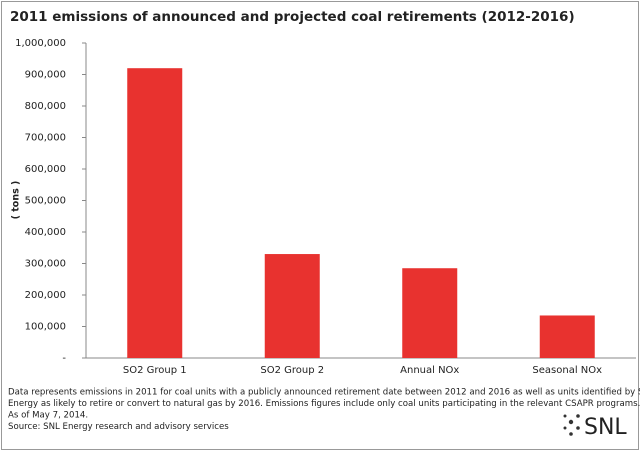 This screenshot has height=451, width=640. Describe the element at coordinates (45, 201) in the screenshot. I see `y-tick-label: 500,000` at that location.